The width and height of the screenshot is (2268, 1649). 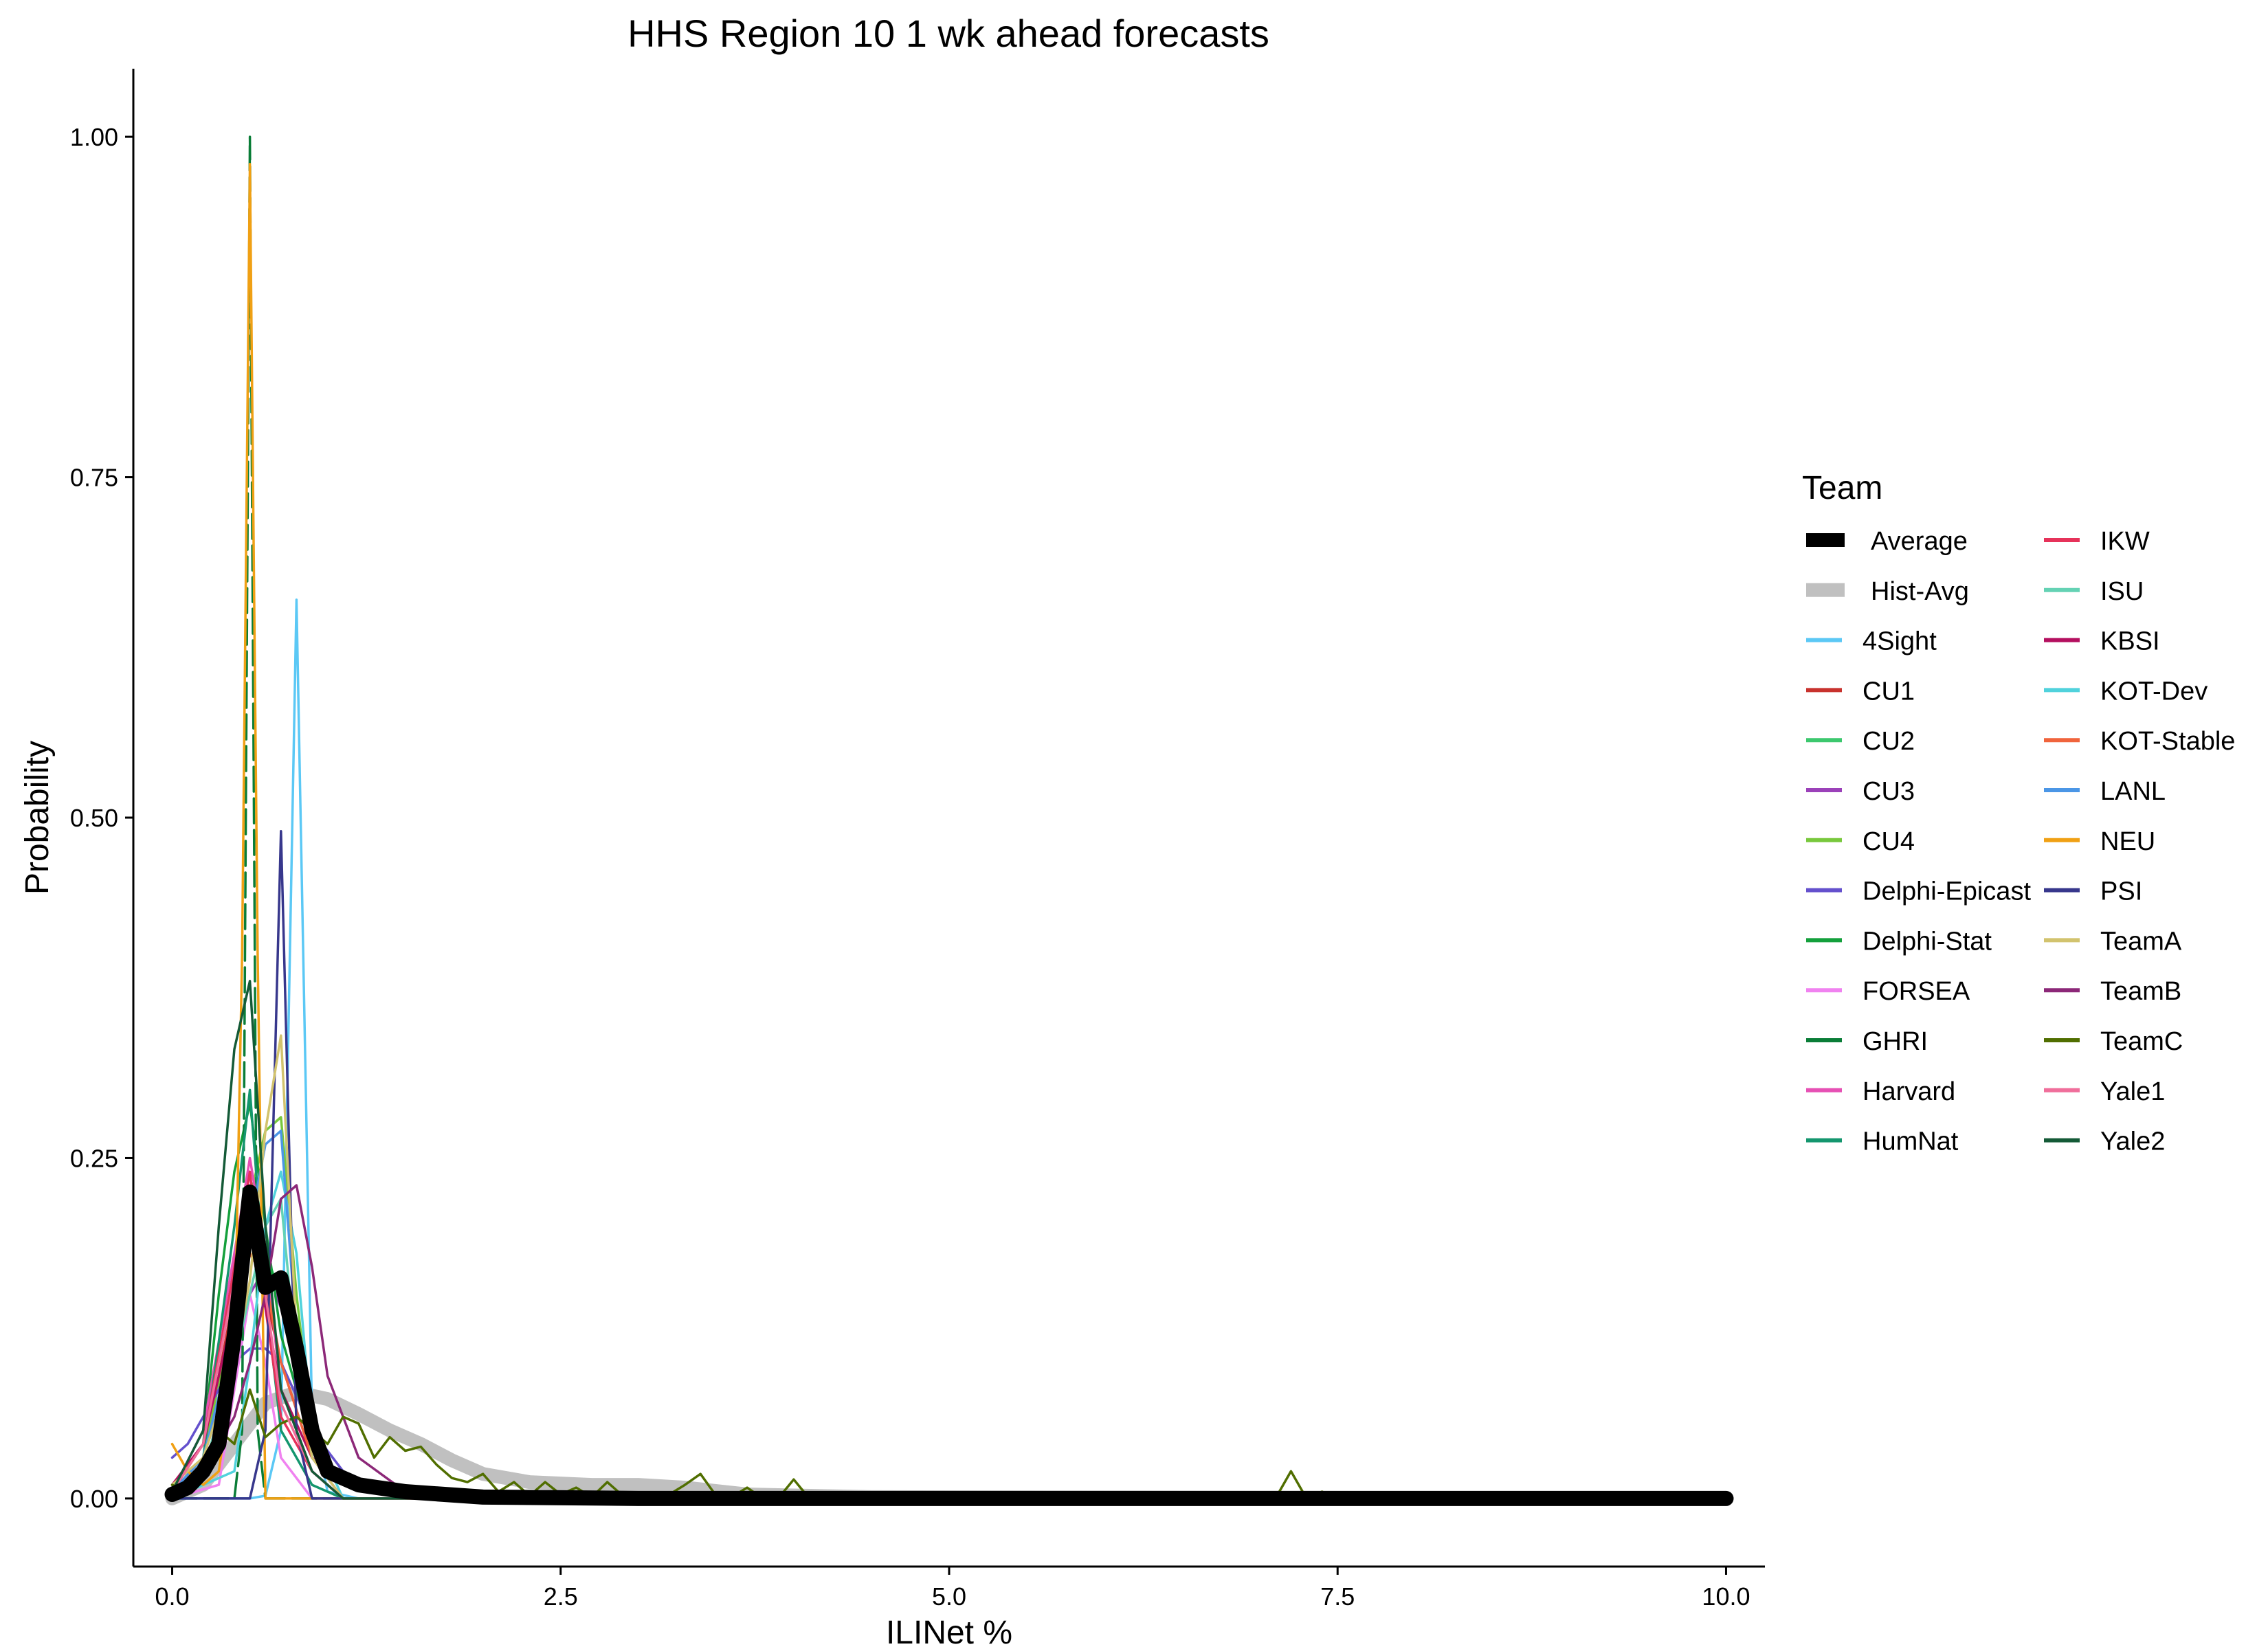 I want to click on series-line-isu, so click(x=949, y=1349).